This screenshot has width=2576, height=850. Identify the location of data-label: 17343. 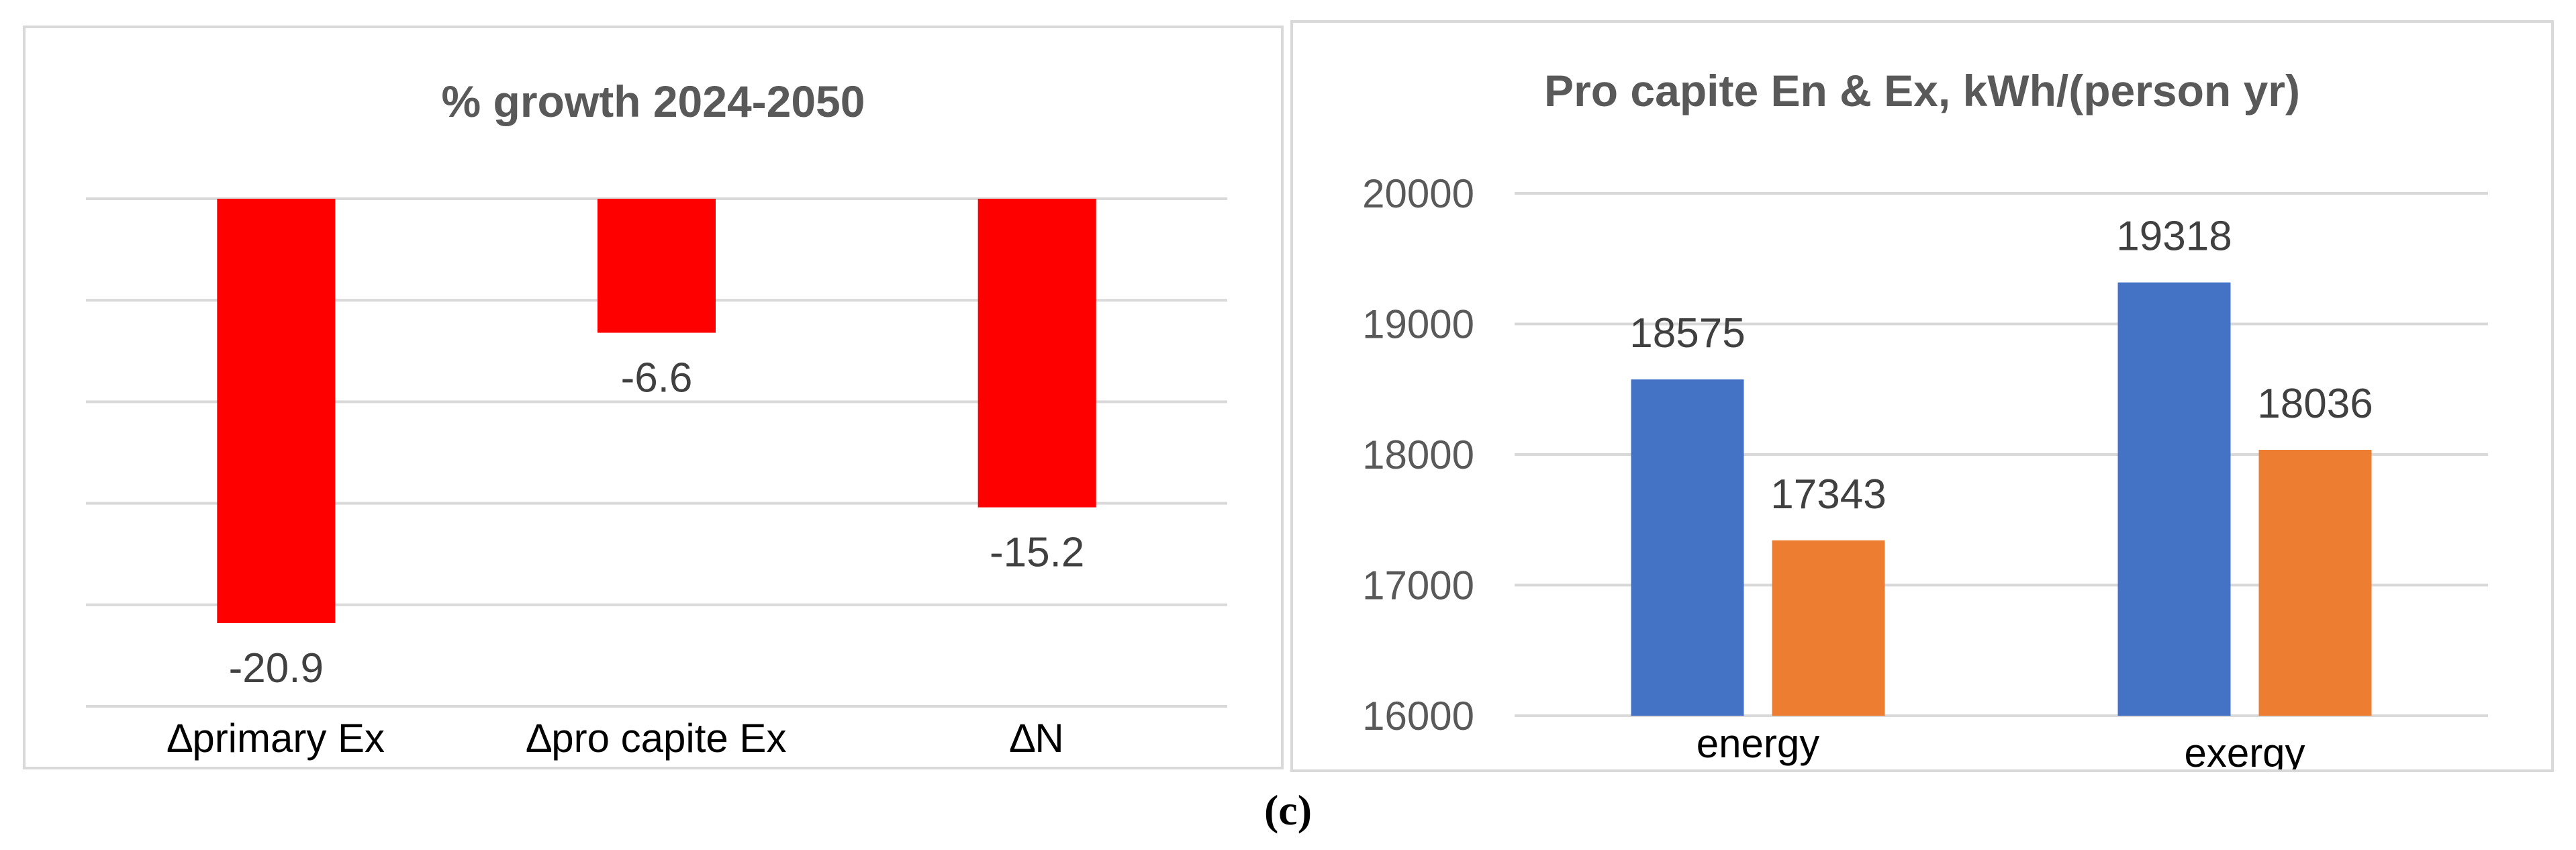
(1828, 494).